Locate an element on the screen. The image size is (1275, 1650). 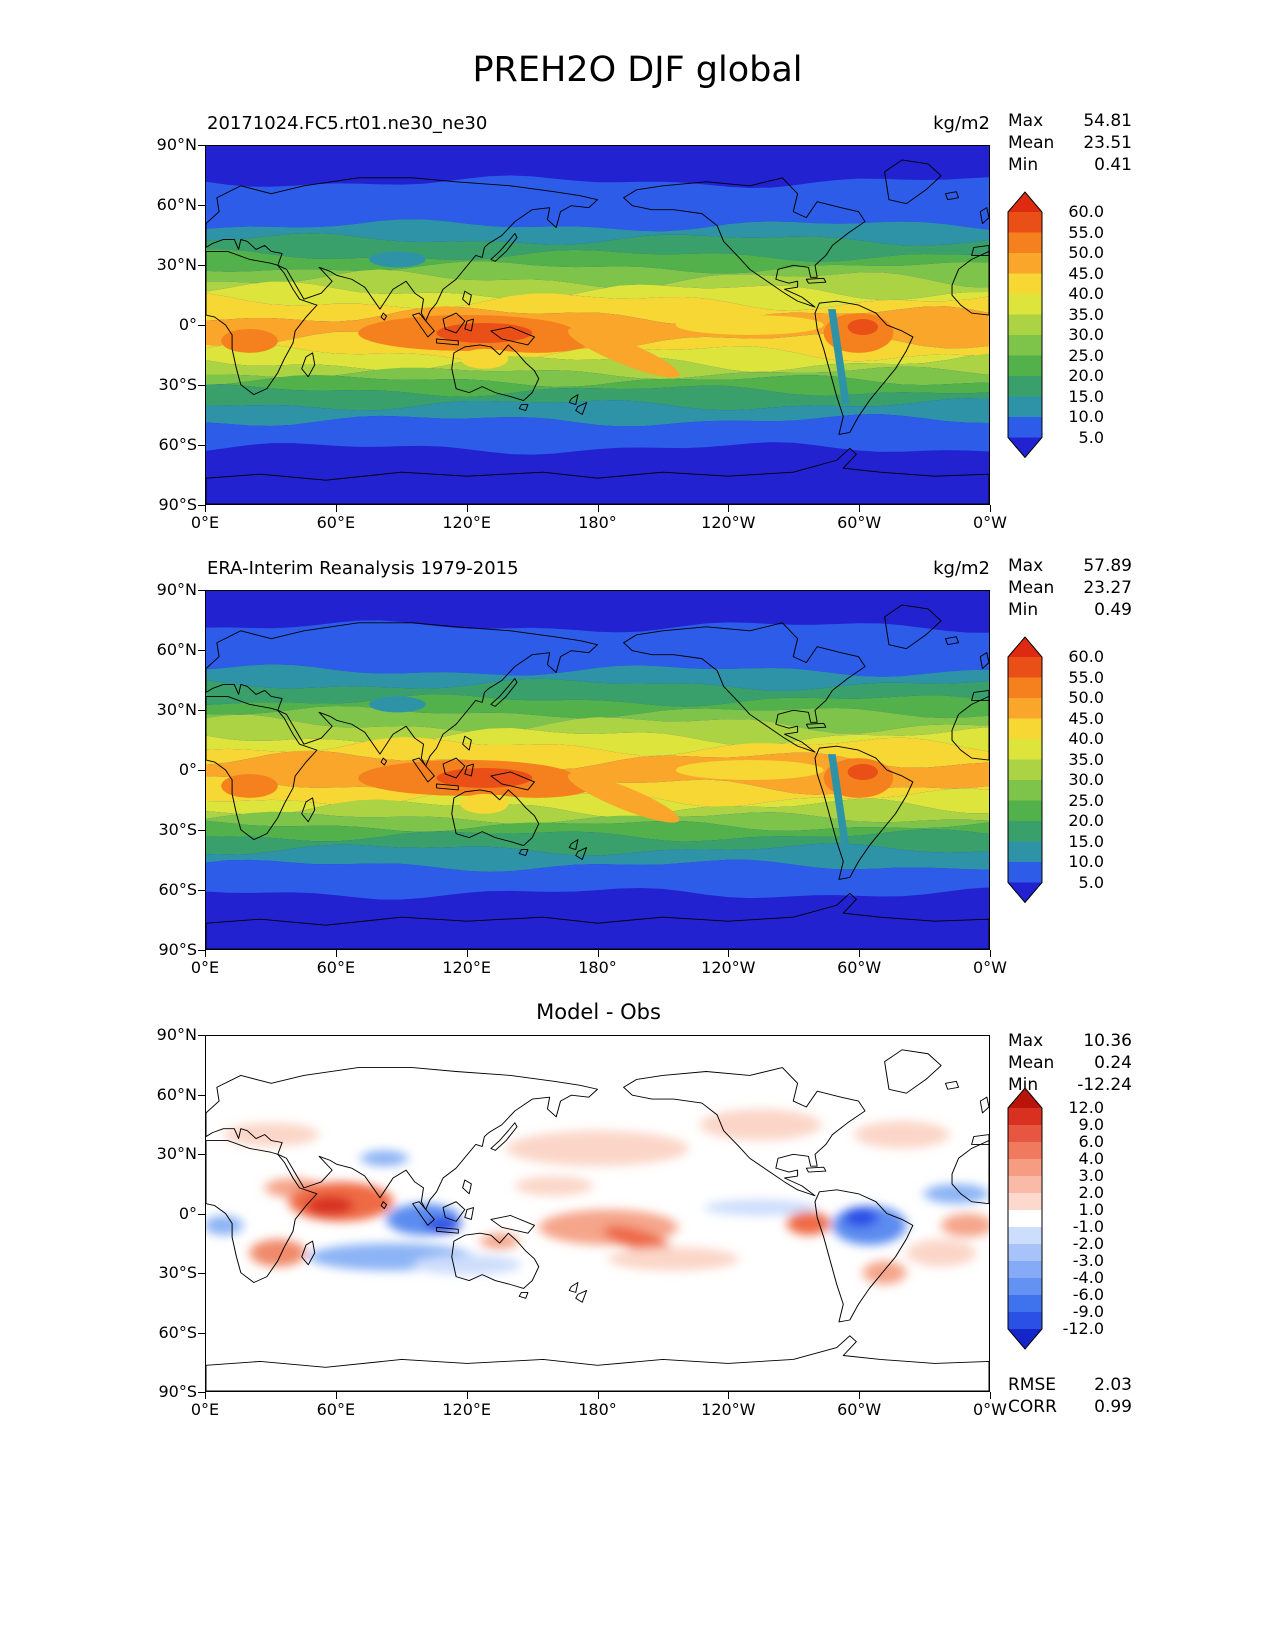
stat-row-mean: Mean 23.27 is located at coordinates (1070, 588).